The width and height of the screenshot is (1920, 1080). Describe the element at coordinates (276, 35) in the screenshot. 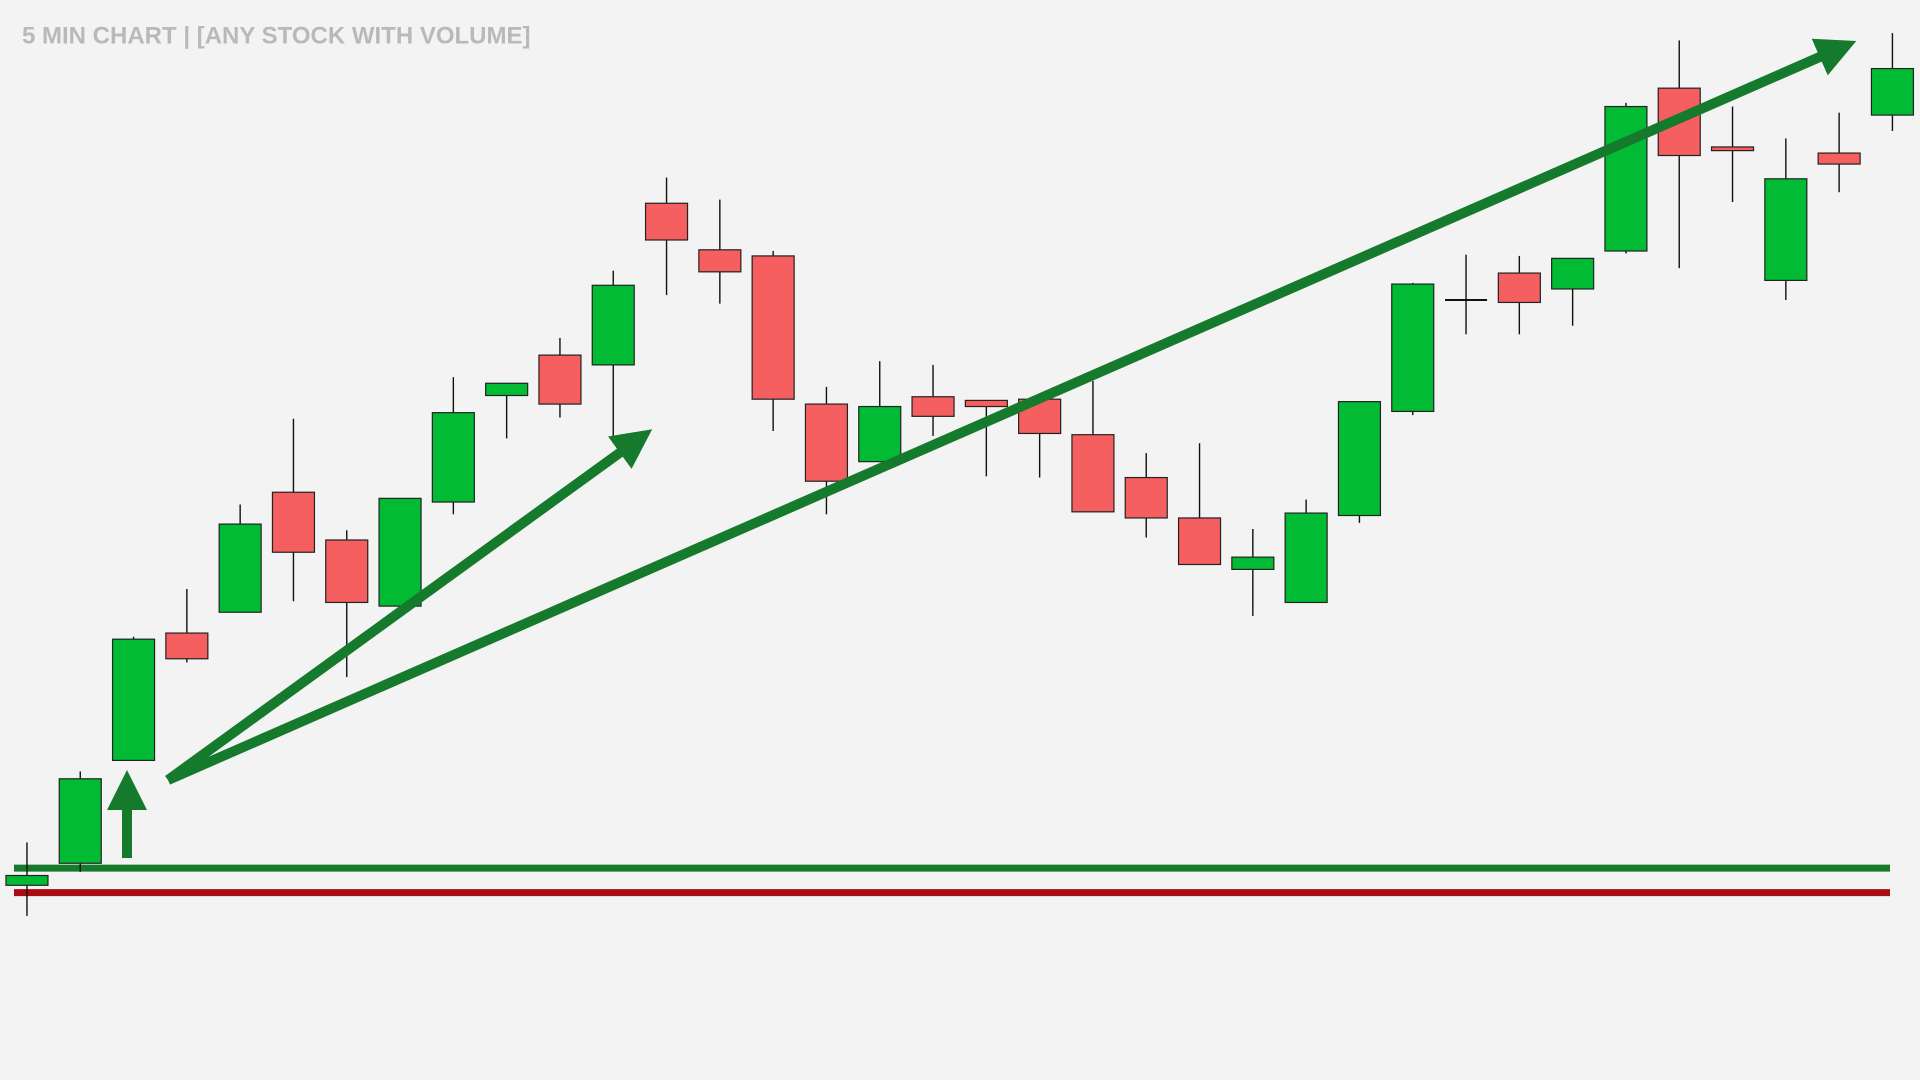

I see `chart-title: 5 MIN CHART | [ANY STOCK WITH VOLUME]` at that location.